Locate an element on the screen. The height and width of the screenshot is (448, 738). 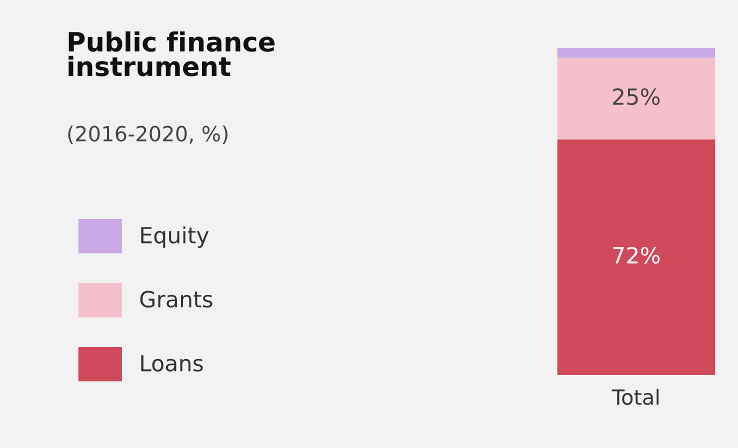
x-tick-label: Total is located at coordinates (635, 396).